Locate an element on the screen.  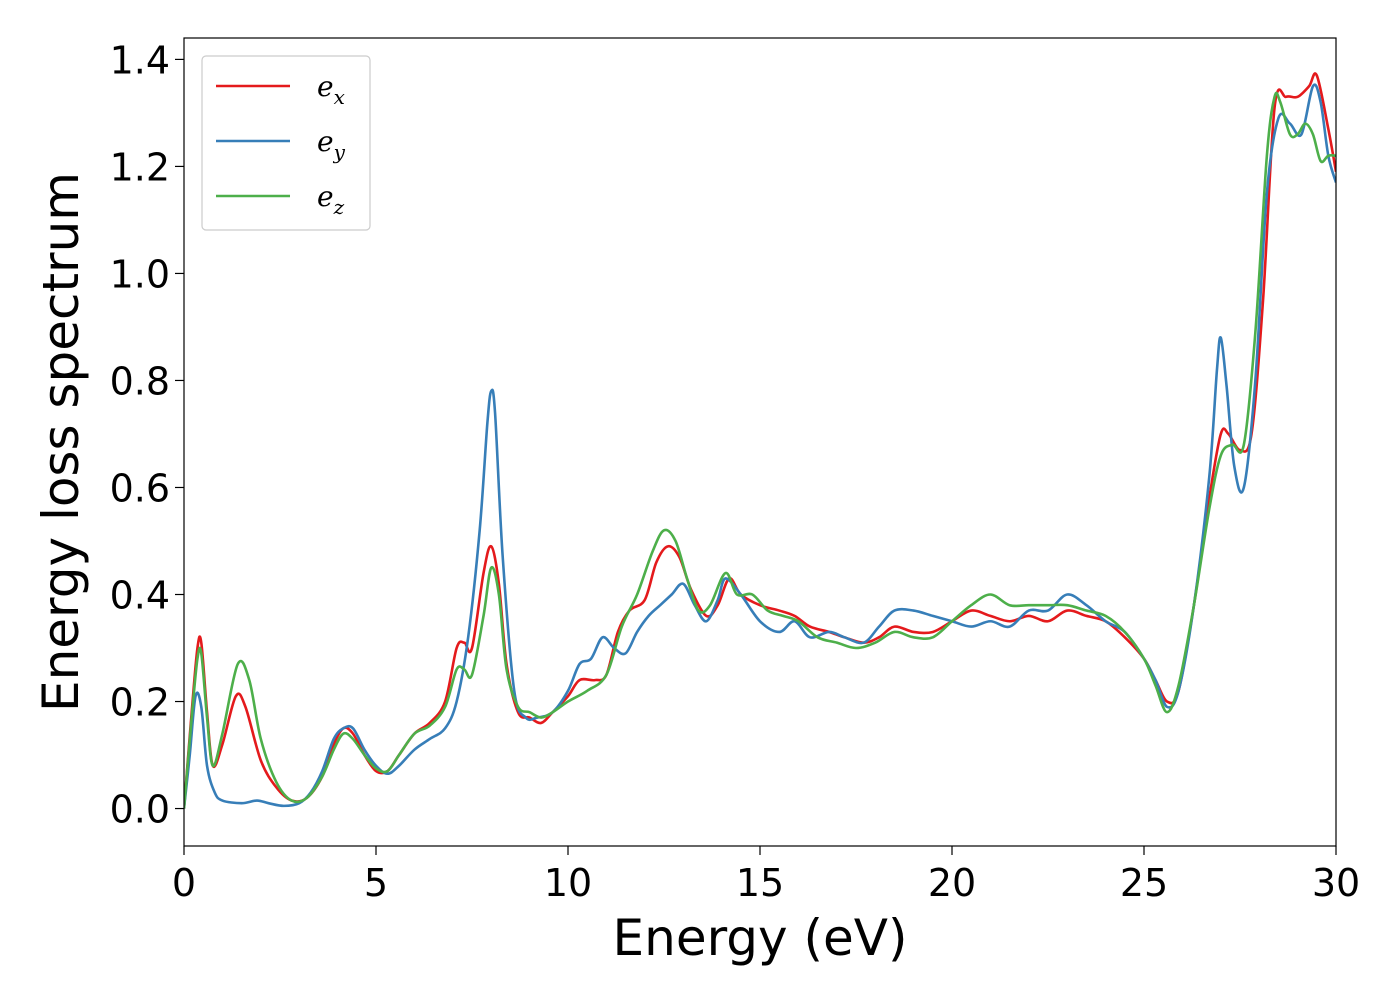
y-axis-ticks: 0.0 0.2 0.4 0.6 0.8 1.0 1.2 1.4 is located at coordinates (147, 435).